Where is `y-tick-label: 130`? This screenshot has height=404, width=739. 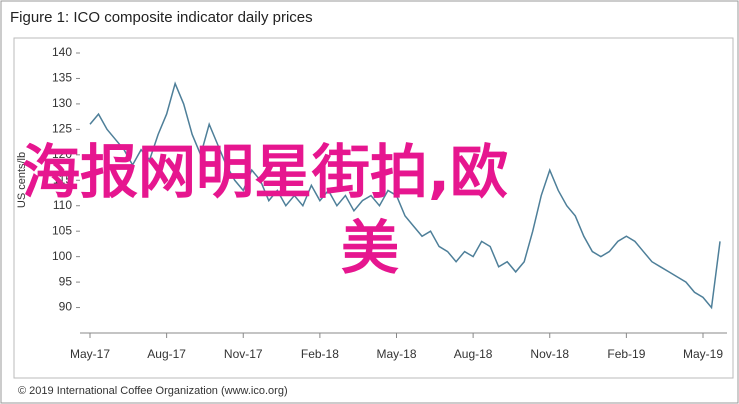
y-tick-label: 130 is located at coordinates (62, 103).